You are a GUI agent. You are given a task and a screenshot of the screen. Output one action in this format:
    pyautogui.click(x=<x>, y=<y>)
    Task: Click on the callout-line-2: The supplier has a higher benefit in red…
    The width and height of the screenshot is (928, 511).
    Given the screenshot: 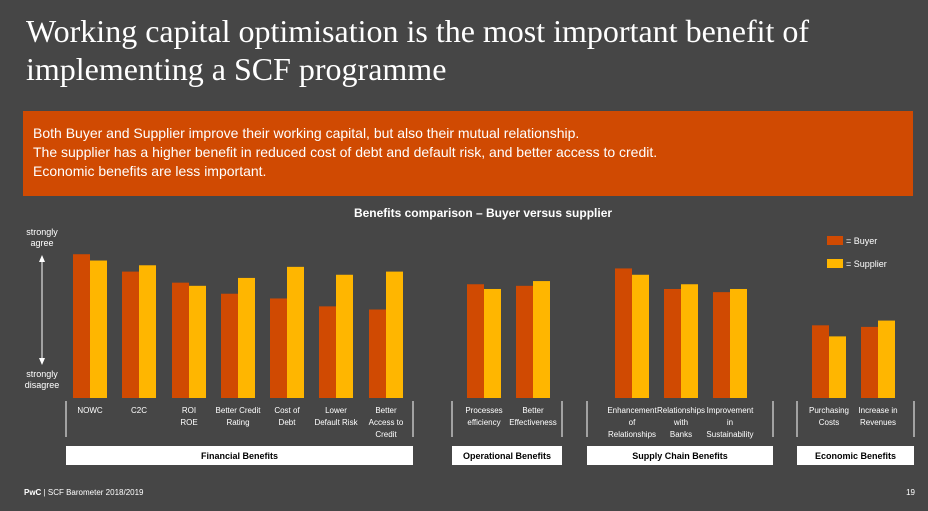 What is the action you would take?
    pyautogui.click(x=345, y=152)
    